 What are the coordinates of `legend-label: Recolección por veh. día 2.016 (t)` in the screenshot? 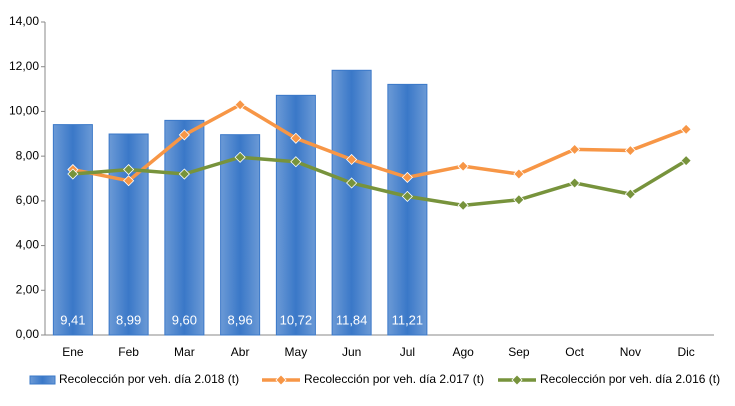 It's located at (630, 379).